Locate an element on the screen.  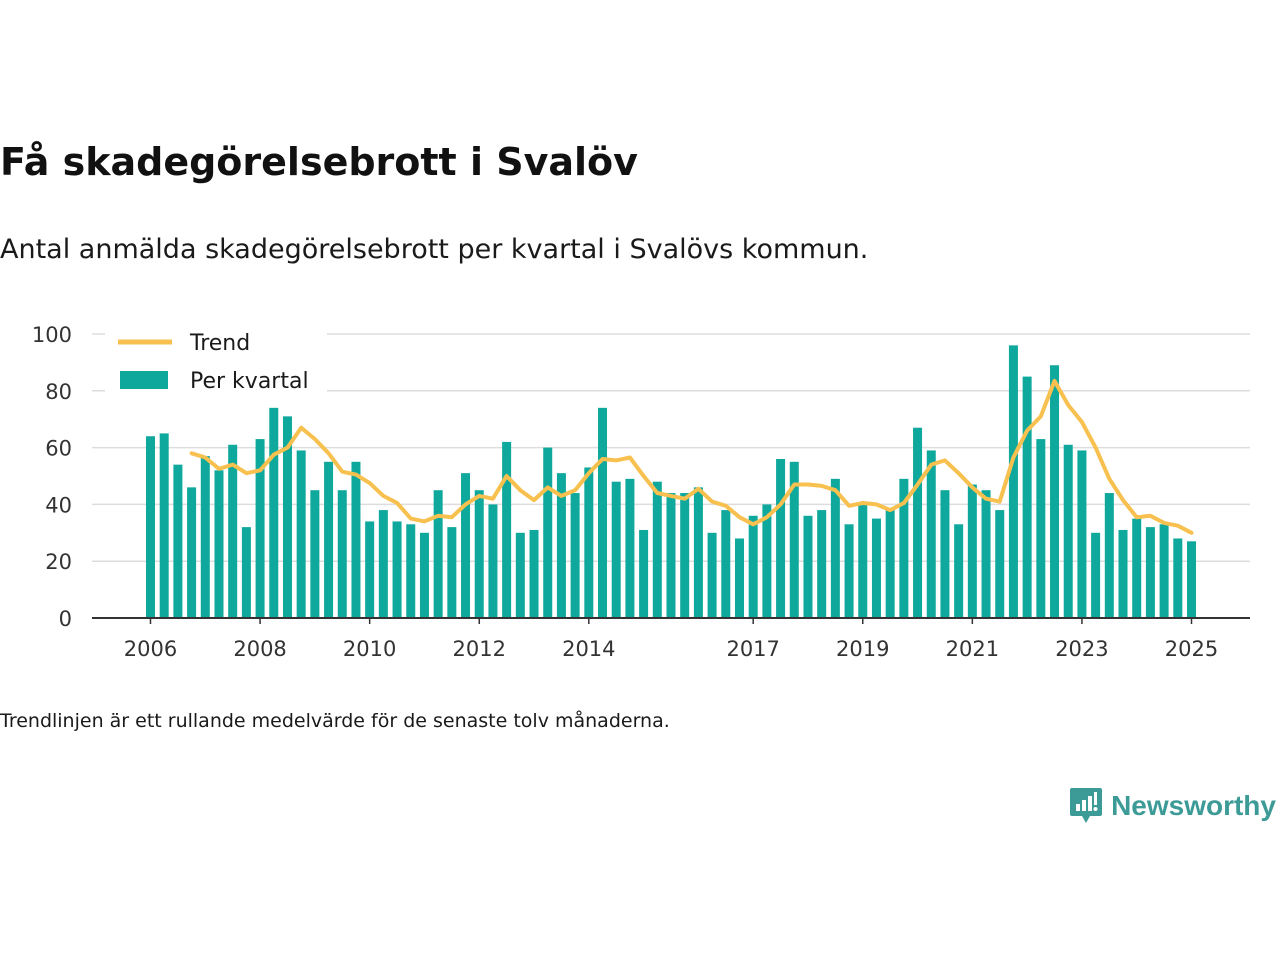
y-tick-label: 80 is located at coordinates (58, 392).